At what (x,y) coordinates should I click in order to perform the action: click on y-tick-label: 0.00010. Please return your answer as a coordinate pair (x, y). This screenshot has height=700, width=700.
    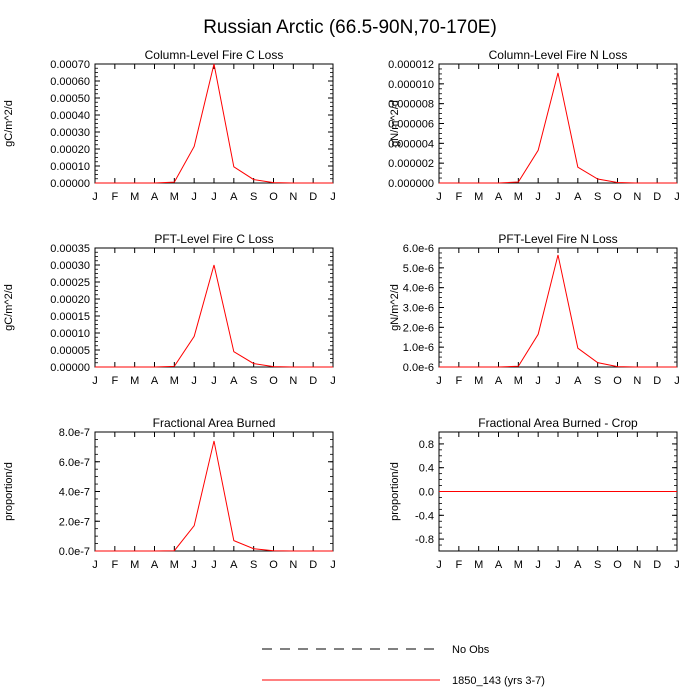
    Looking at the image, I should click on (70, 167).